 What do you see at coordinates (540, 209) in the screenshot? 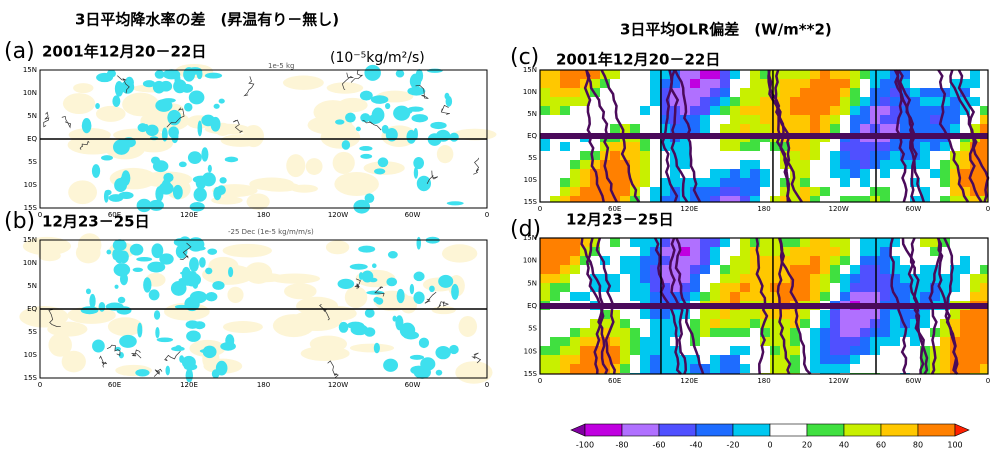
I see `lon-label: 0` at bounding box center [540, 209].